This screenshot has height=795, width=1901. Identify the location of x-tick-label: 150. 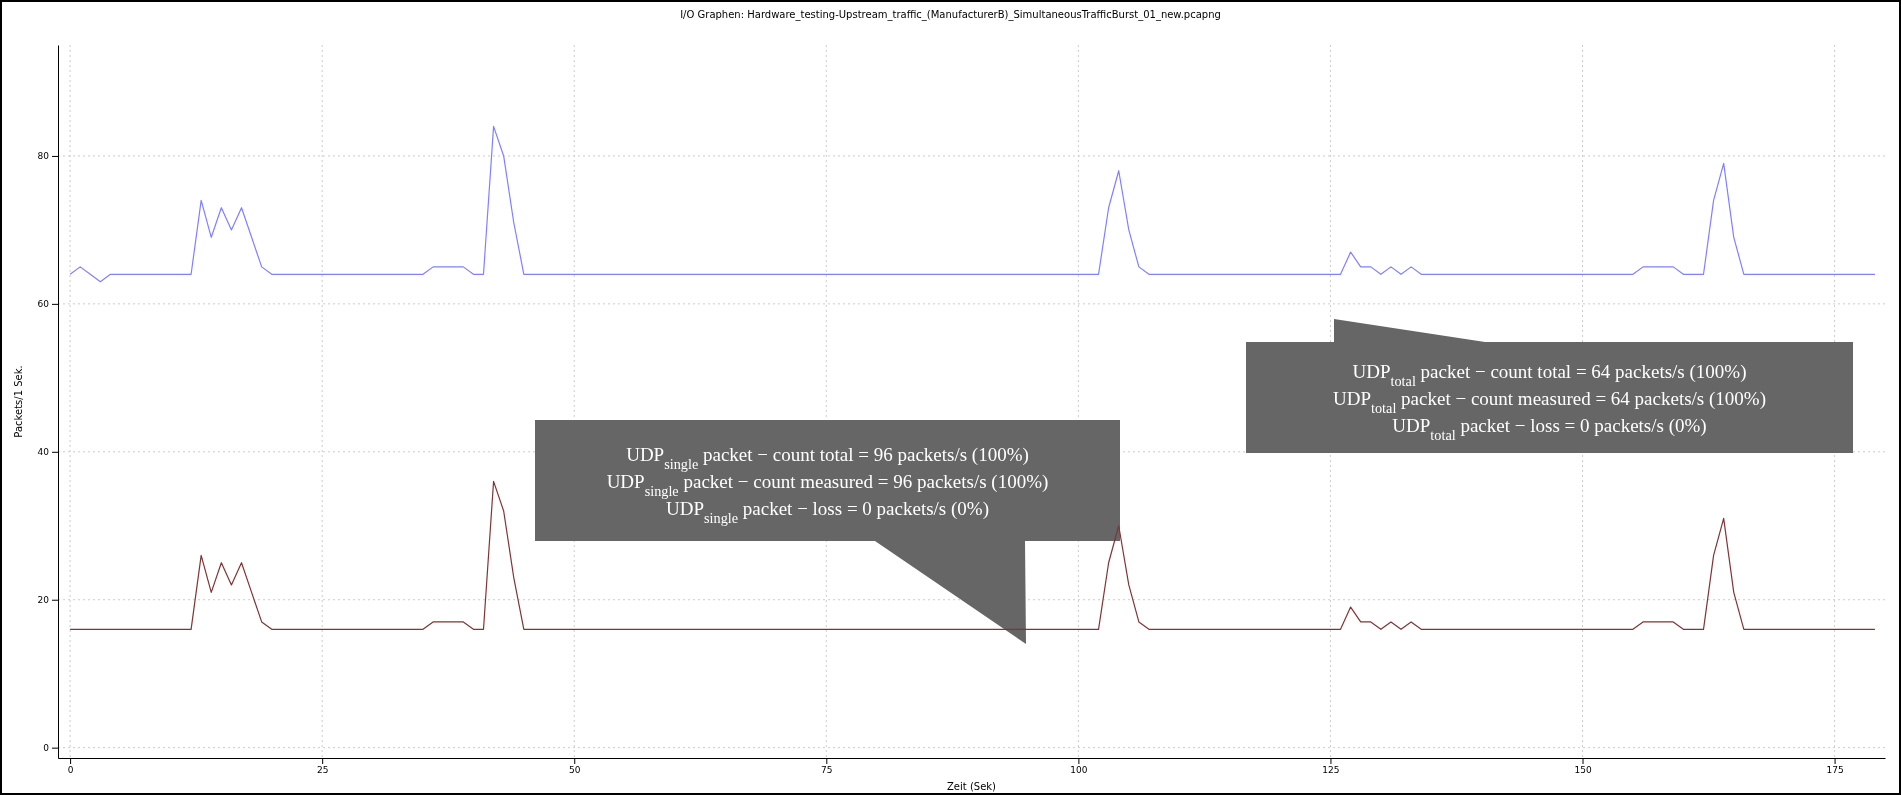
(1583, 770).